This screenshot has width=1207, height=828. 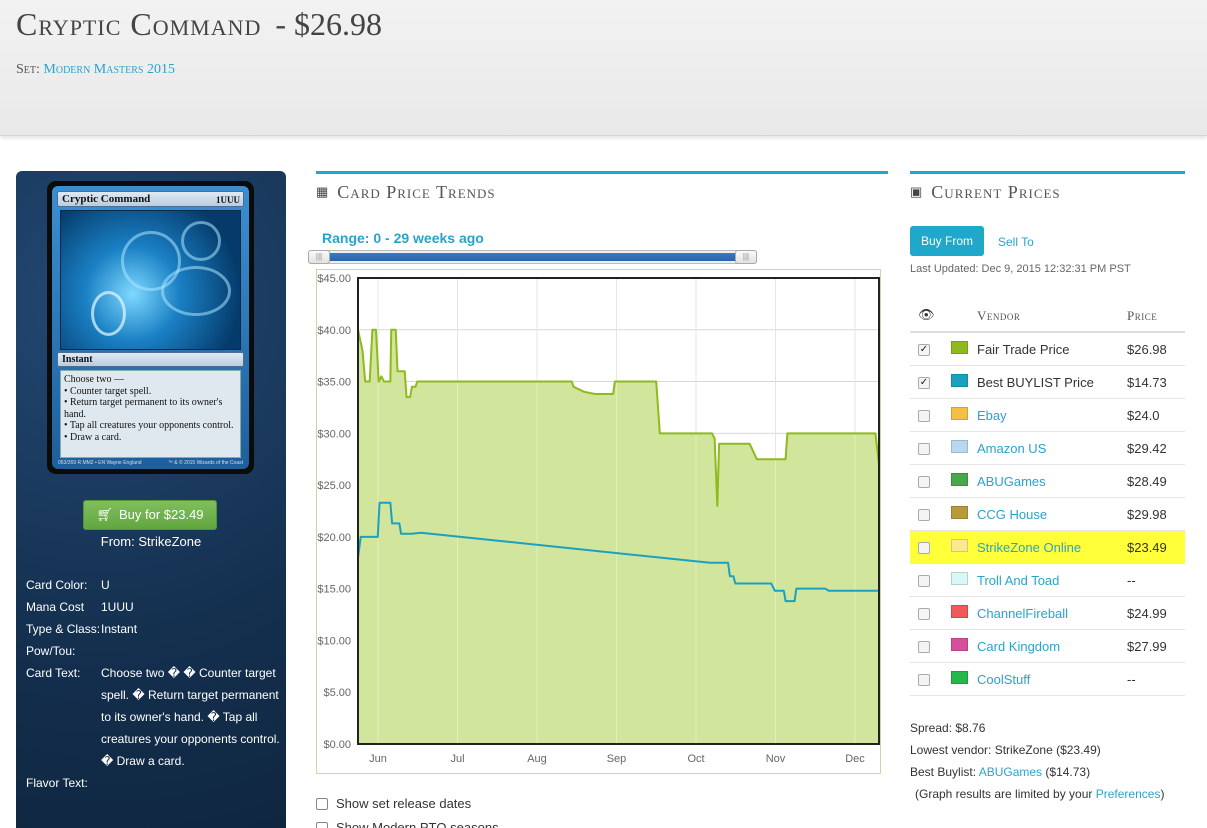 What do you see at coordinates (948, 728) in the screenshot?
I see `spread: Spread: $8.76` at bounding box center [948, 728].